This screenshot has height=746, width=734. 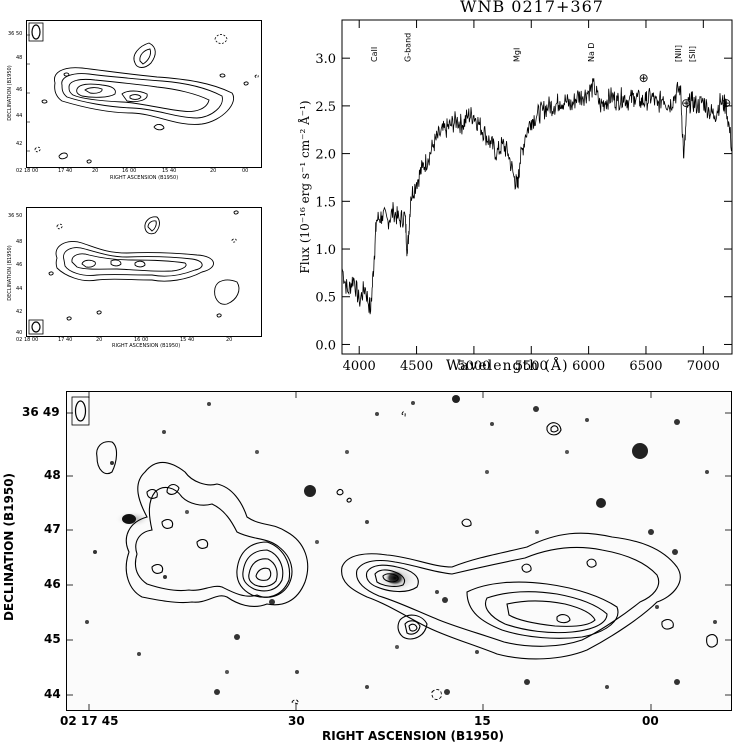 What do you see at coordinates (531, 366) in the screenshot?
I see `x-tick-label-3: 5500` at bounding box center [531, 366].